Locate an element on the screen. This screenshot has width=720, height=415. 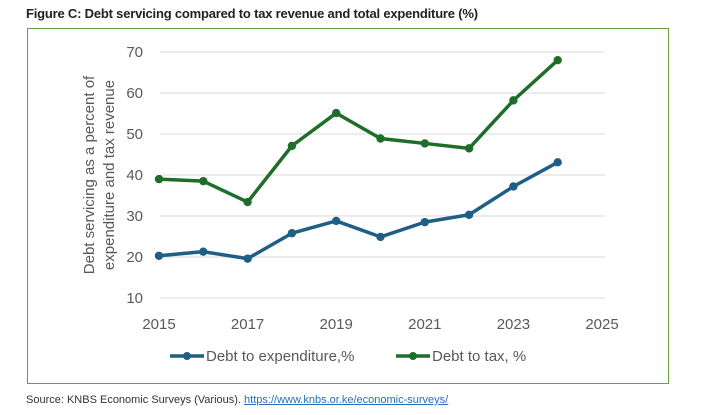
y-tick-label: 40 is located at coordinates (134, 175).